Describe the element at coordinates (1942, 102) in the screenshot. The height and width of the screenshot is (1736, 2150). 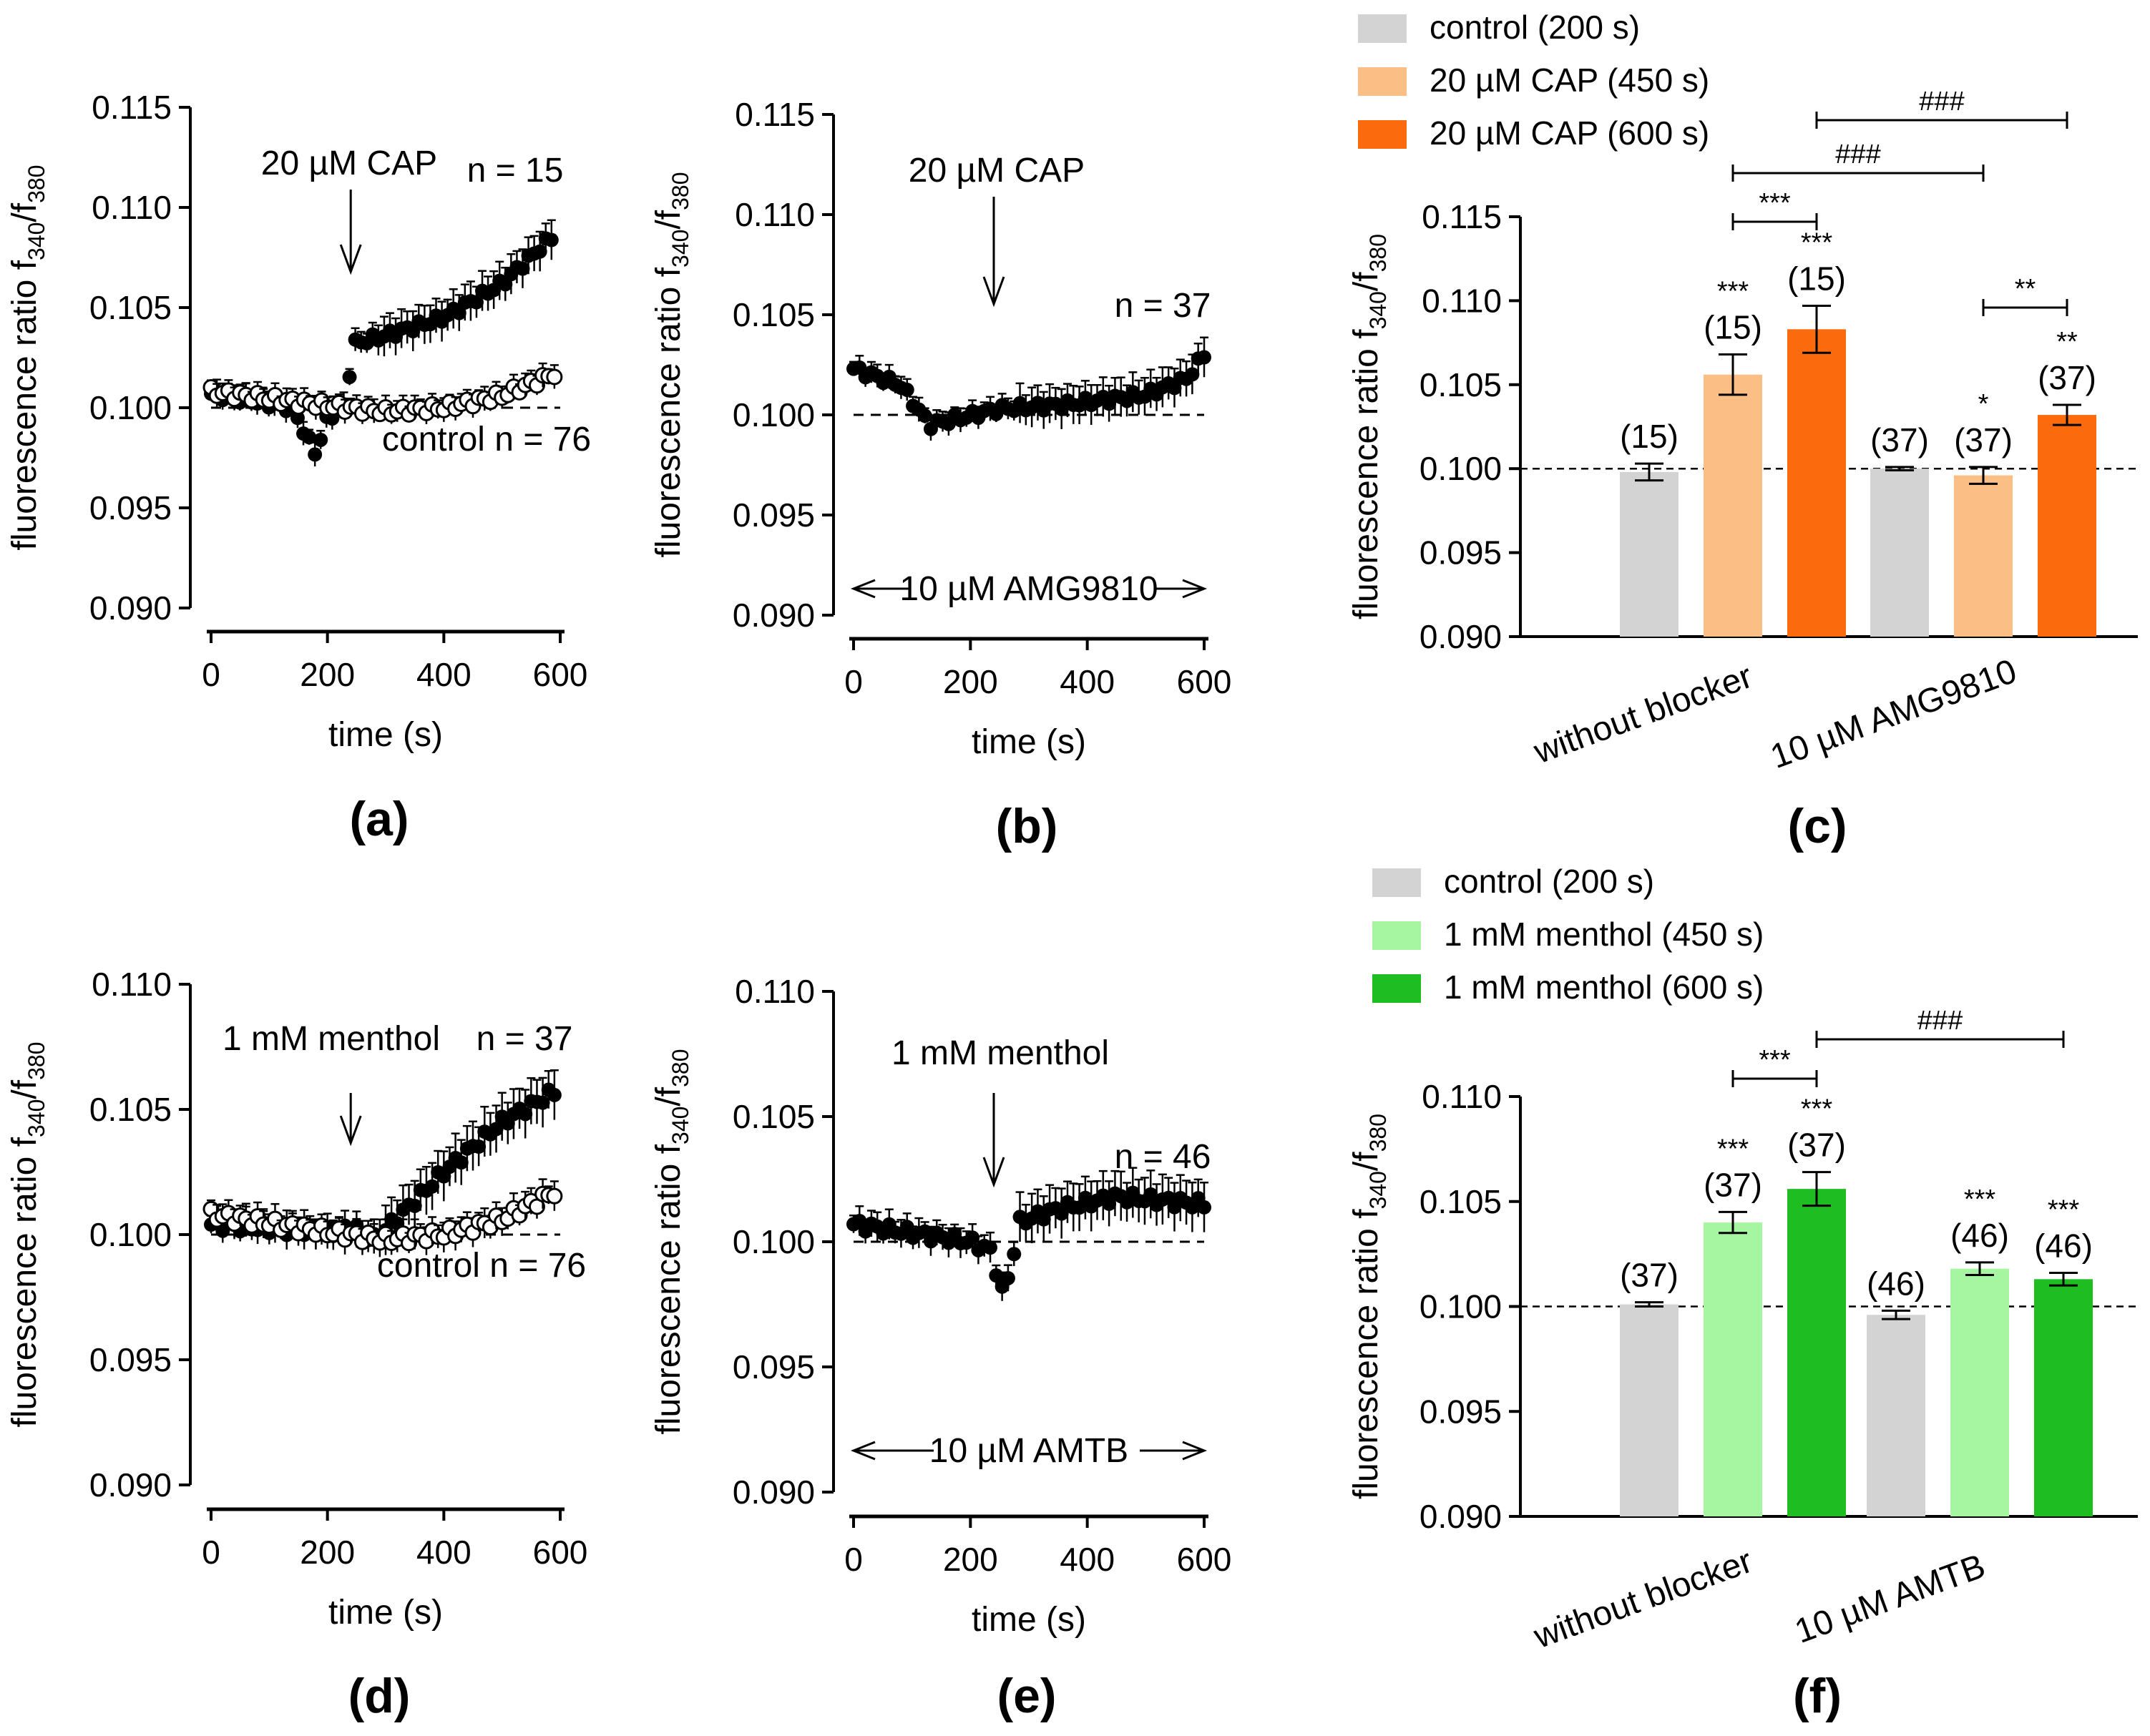
I see `comparison-label: ###` at that location.